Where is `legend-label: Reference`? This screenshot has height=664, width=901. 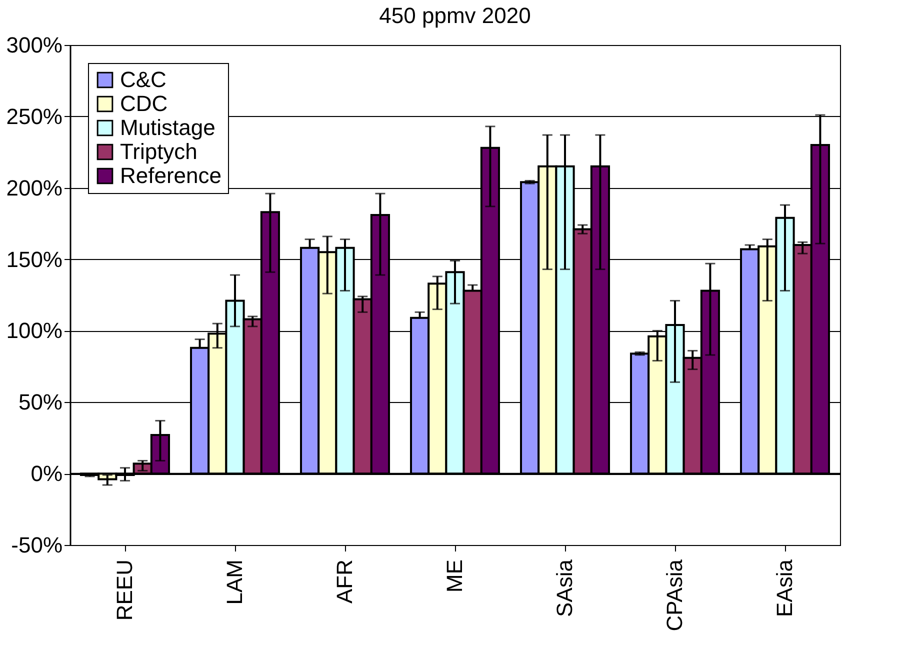 legend-label: Reference is located at coordinates (171, 175).